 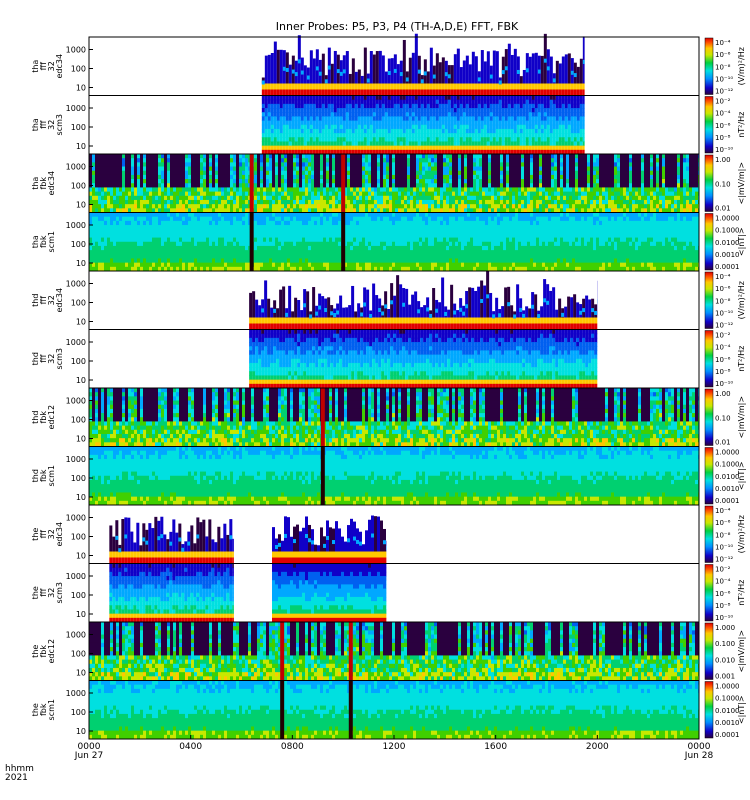 I want to click on heatmap-thd-fbk-scm1, so click(x=394, y=476).